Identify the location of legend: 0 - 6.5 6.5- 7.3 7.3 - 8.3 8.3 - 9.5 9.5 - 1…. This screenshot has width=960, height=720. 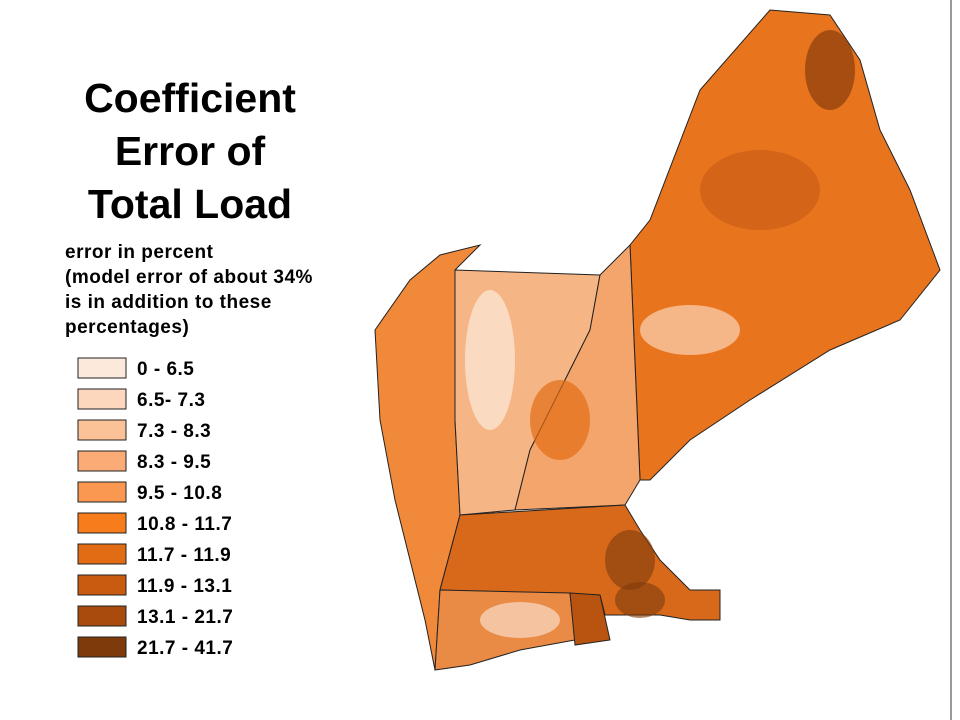
(155, 508).